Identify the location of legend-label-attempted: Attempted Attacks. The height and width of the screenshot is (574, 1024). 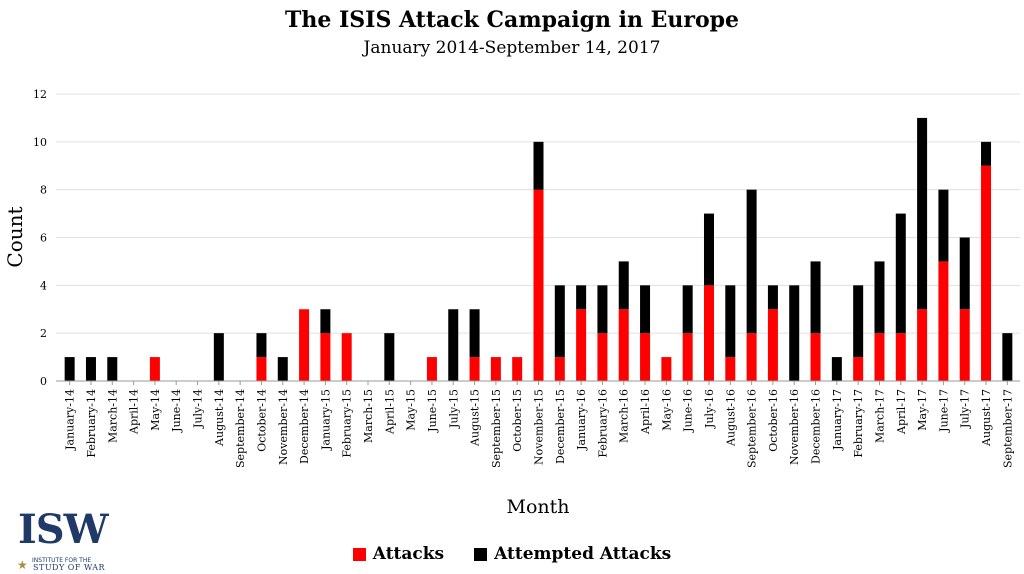
(583, 554).